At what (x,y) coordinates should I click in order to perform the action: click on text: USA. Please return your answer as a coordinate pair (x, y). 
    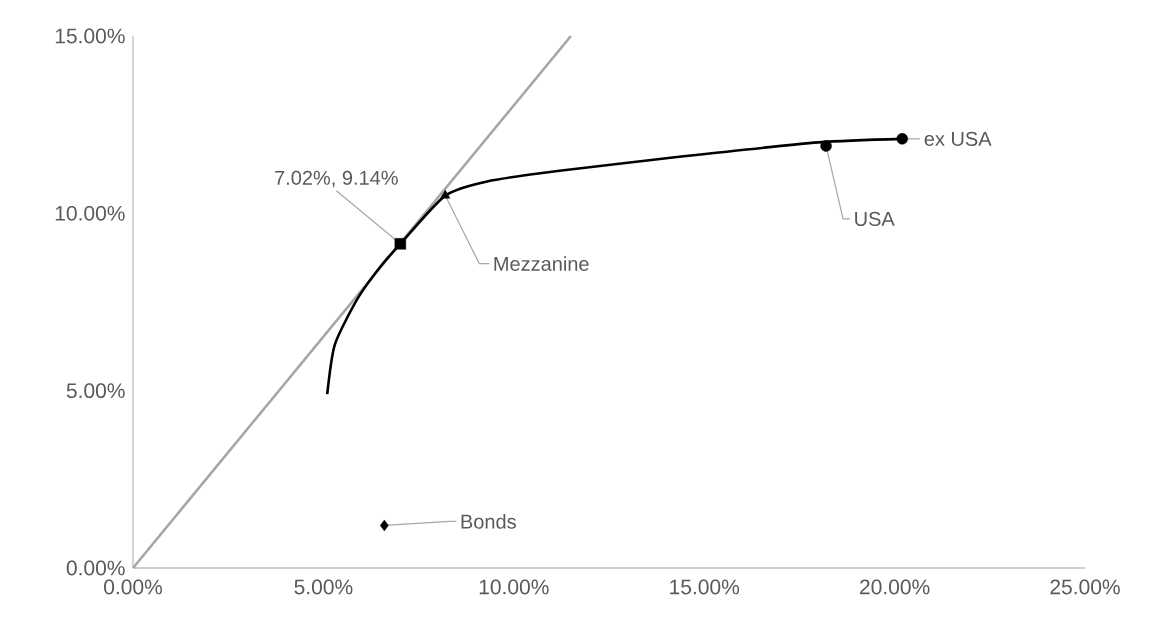
    Looking at the image, I should click on (875, 219).